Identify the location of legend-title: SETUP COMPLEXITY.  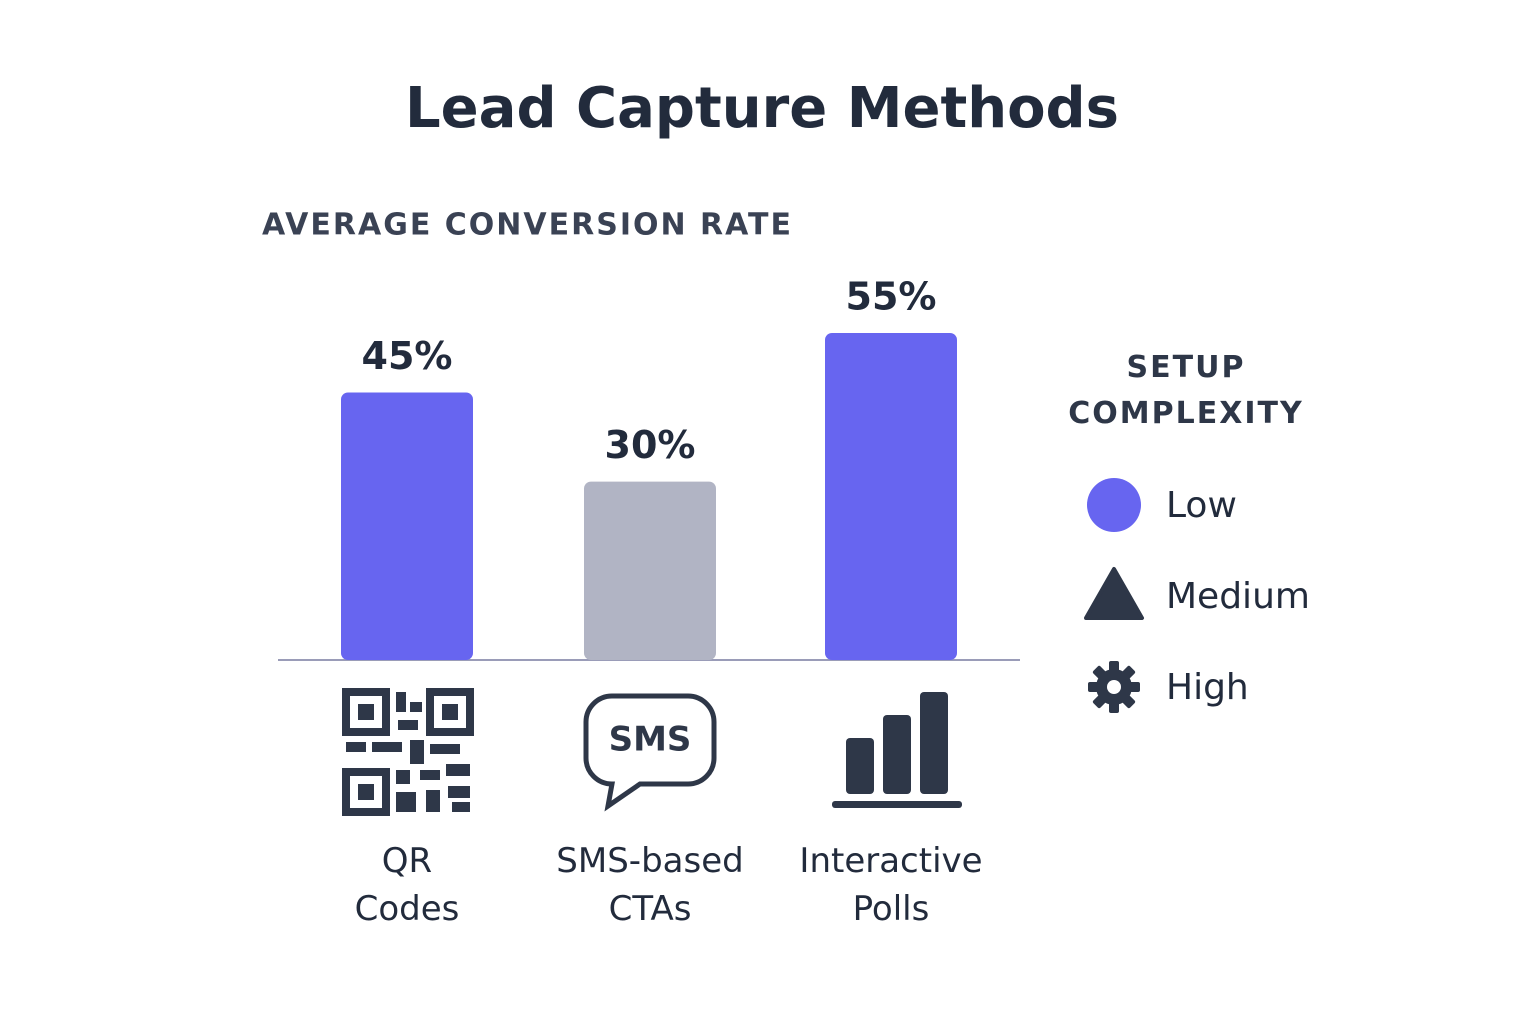
(1185, 390).